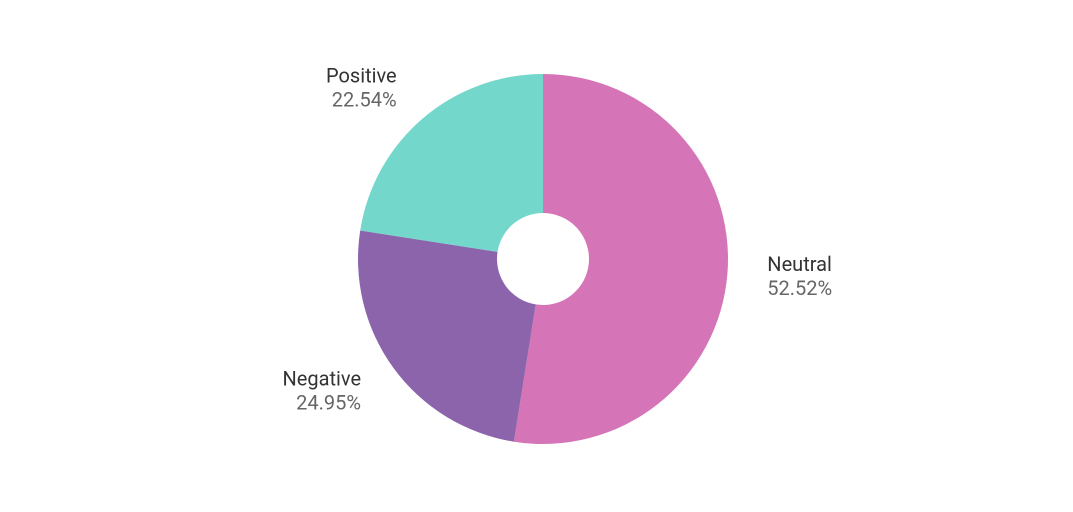  I want to click on slice-value-label: 52.52%, so click(799, 288).